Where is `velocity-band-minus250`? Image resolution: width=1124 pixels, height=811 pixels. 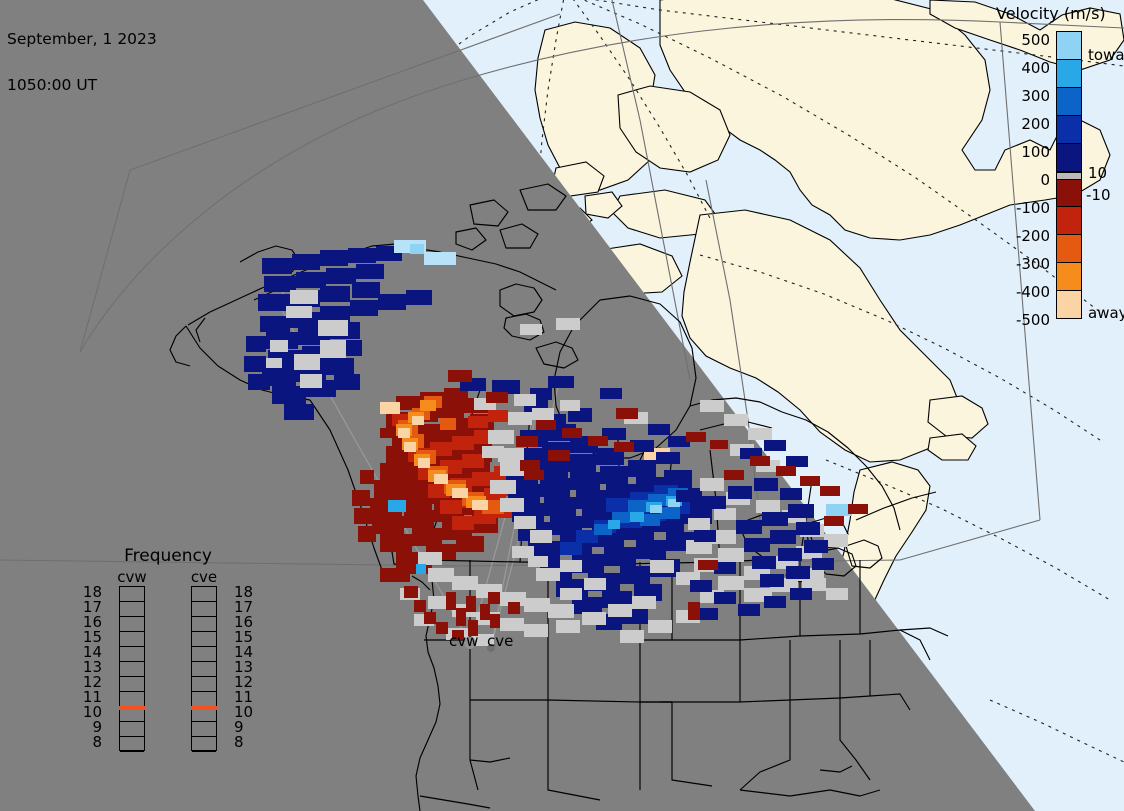
velocity-band-minus250 is located at coordinates (1069, 249).